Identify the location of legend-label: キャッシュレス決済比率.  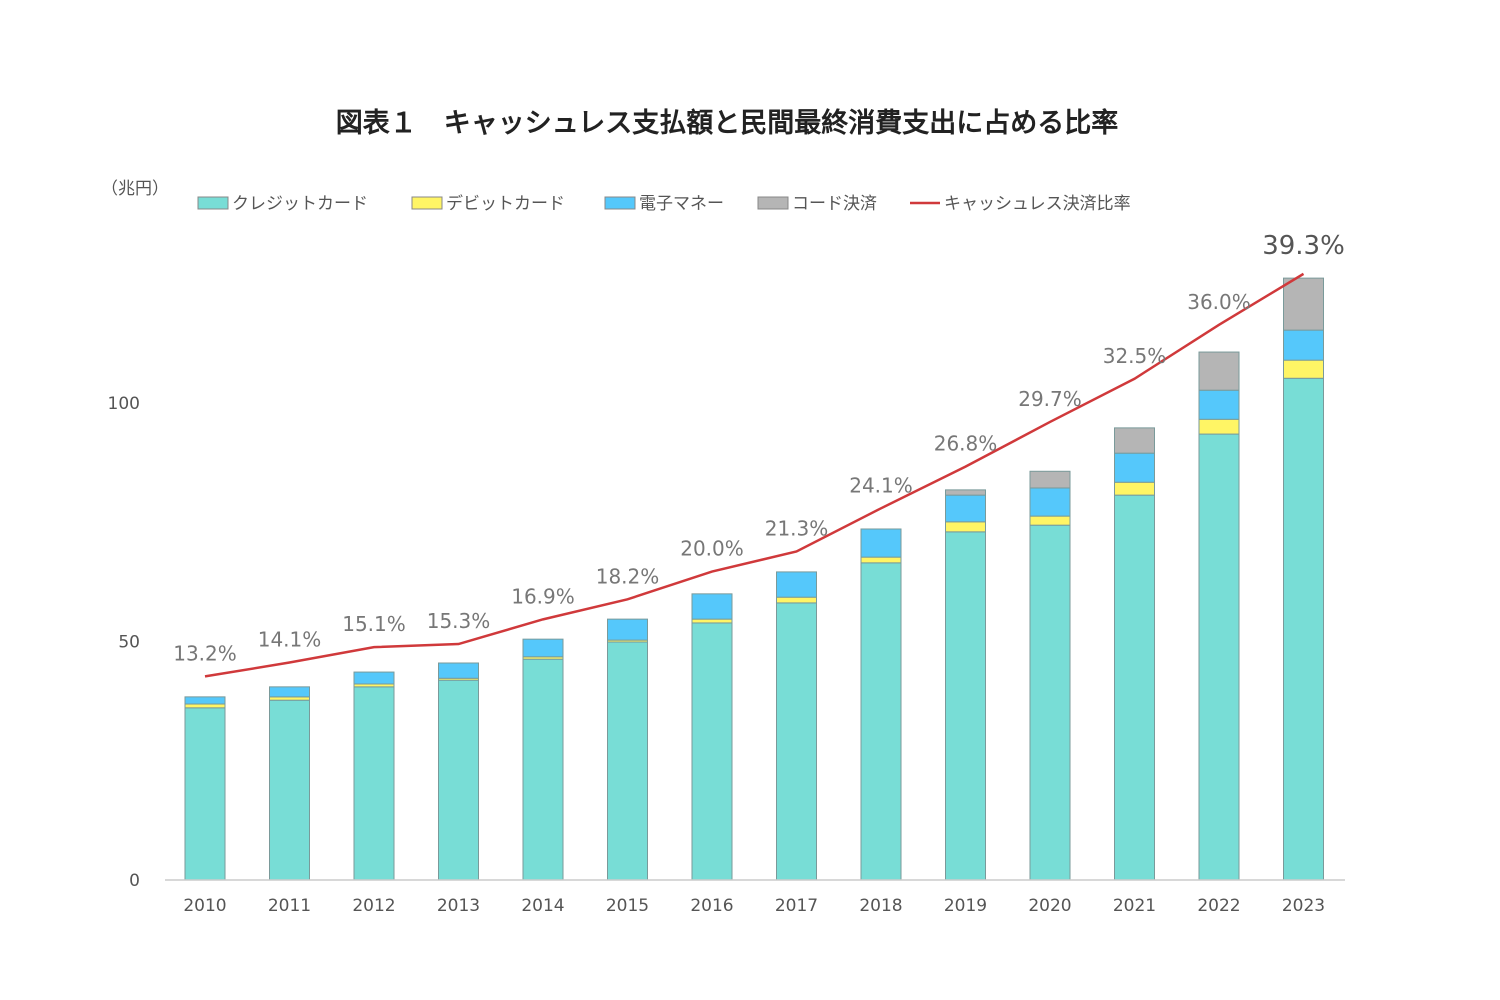
(1037, 204).